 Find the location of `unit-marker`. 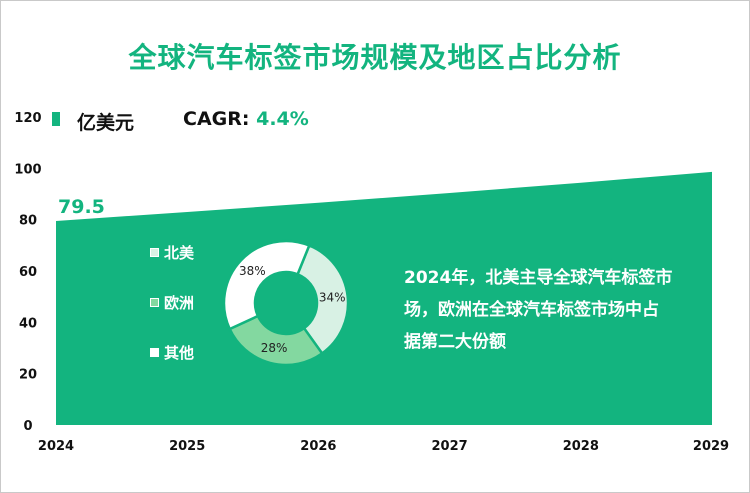

unit-marker is located at coordinates (56, 119).